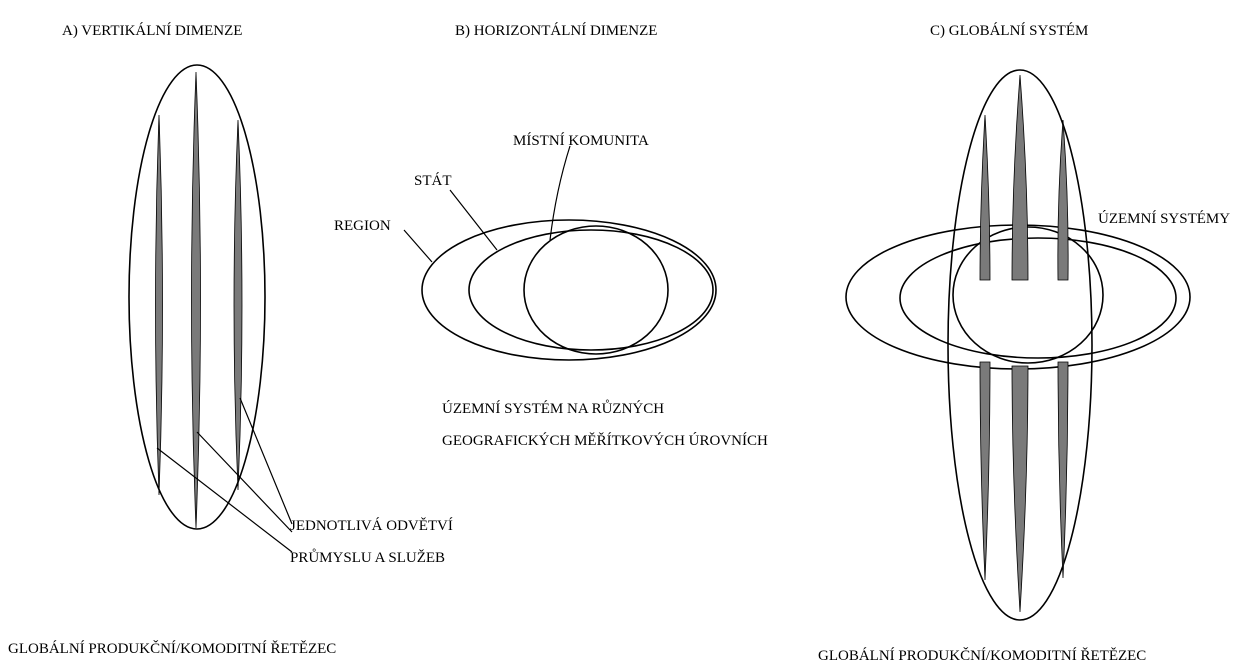  I want to click on label: MÍSTNÍ KOMUNITA, so click(581, 140).